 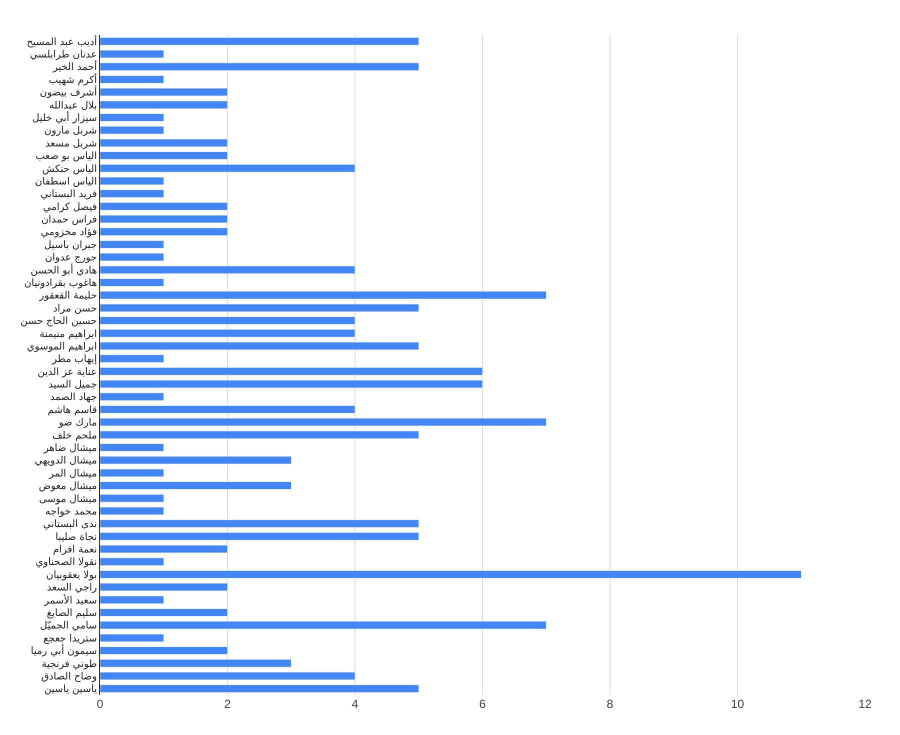 What do you see at coordinates (67, 372) in the screenshot?
I see `y-tick-label: عناية عز الدين` at bounding box center [67, 372].